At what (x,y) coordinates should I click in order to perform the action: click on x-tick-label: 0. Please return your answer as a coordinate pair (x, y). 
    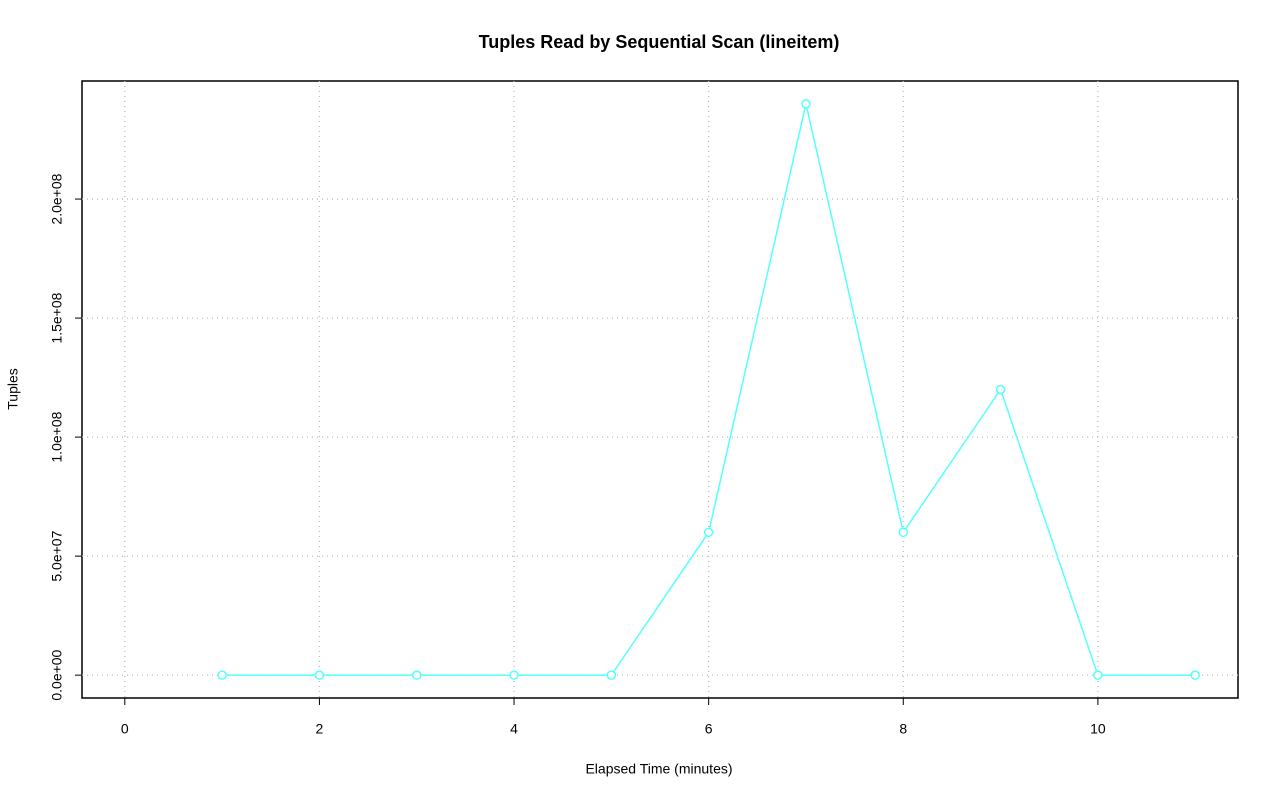
    Looking at the image, I should click on (125, 729).